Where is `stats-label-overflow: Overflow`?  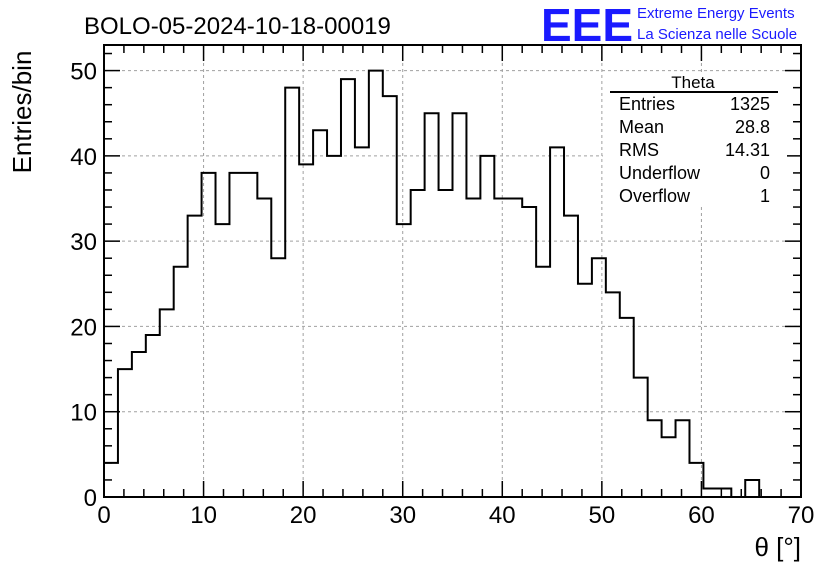
stats-label-overflow: Overflow is located at coordinates (655, 196).